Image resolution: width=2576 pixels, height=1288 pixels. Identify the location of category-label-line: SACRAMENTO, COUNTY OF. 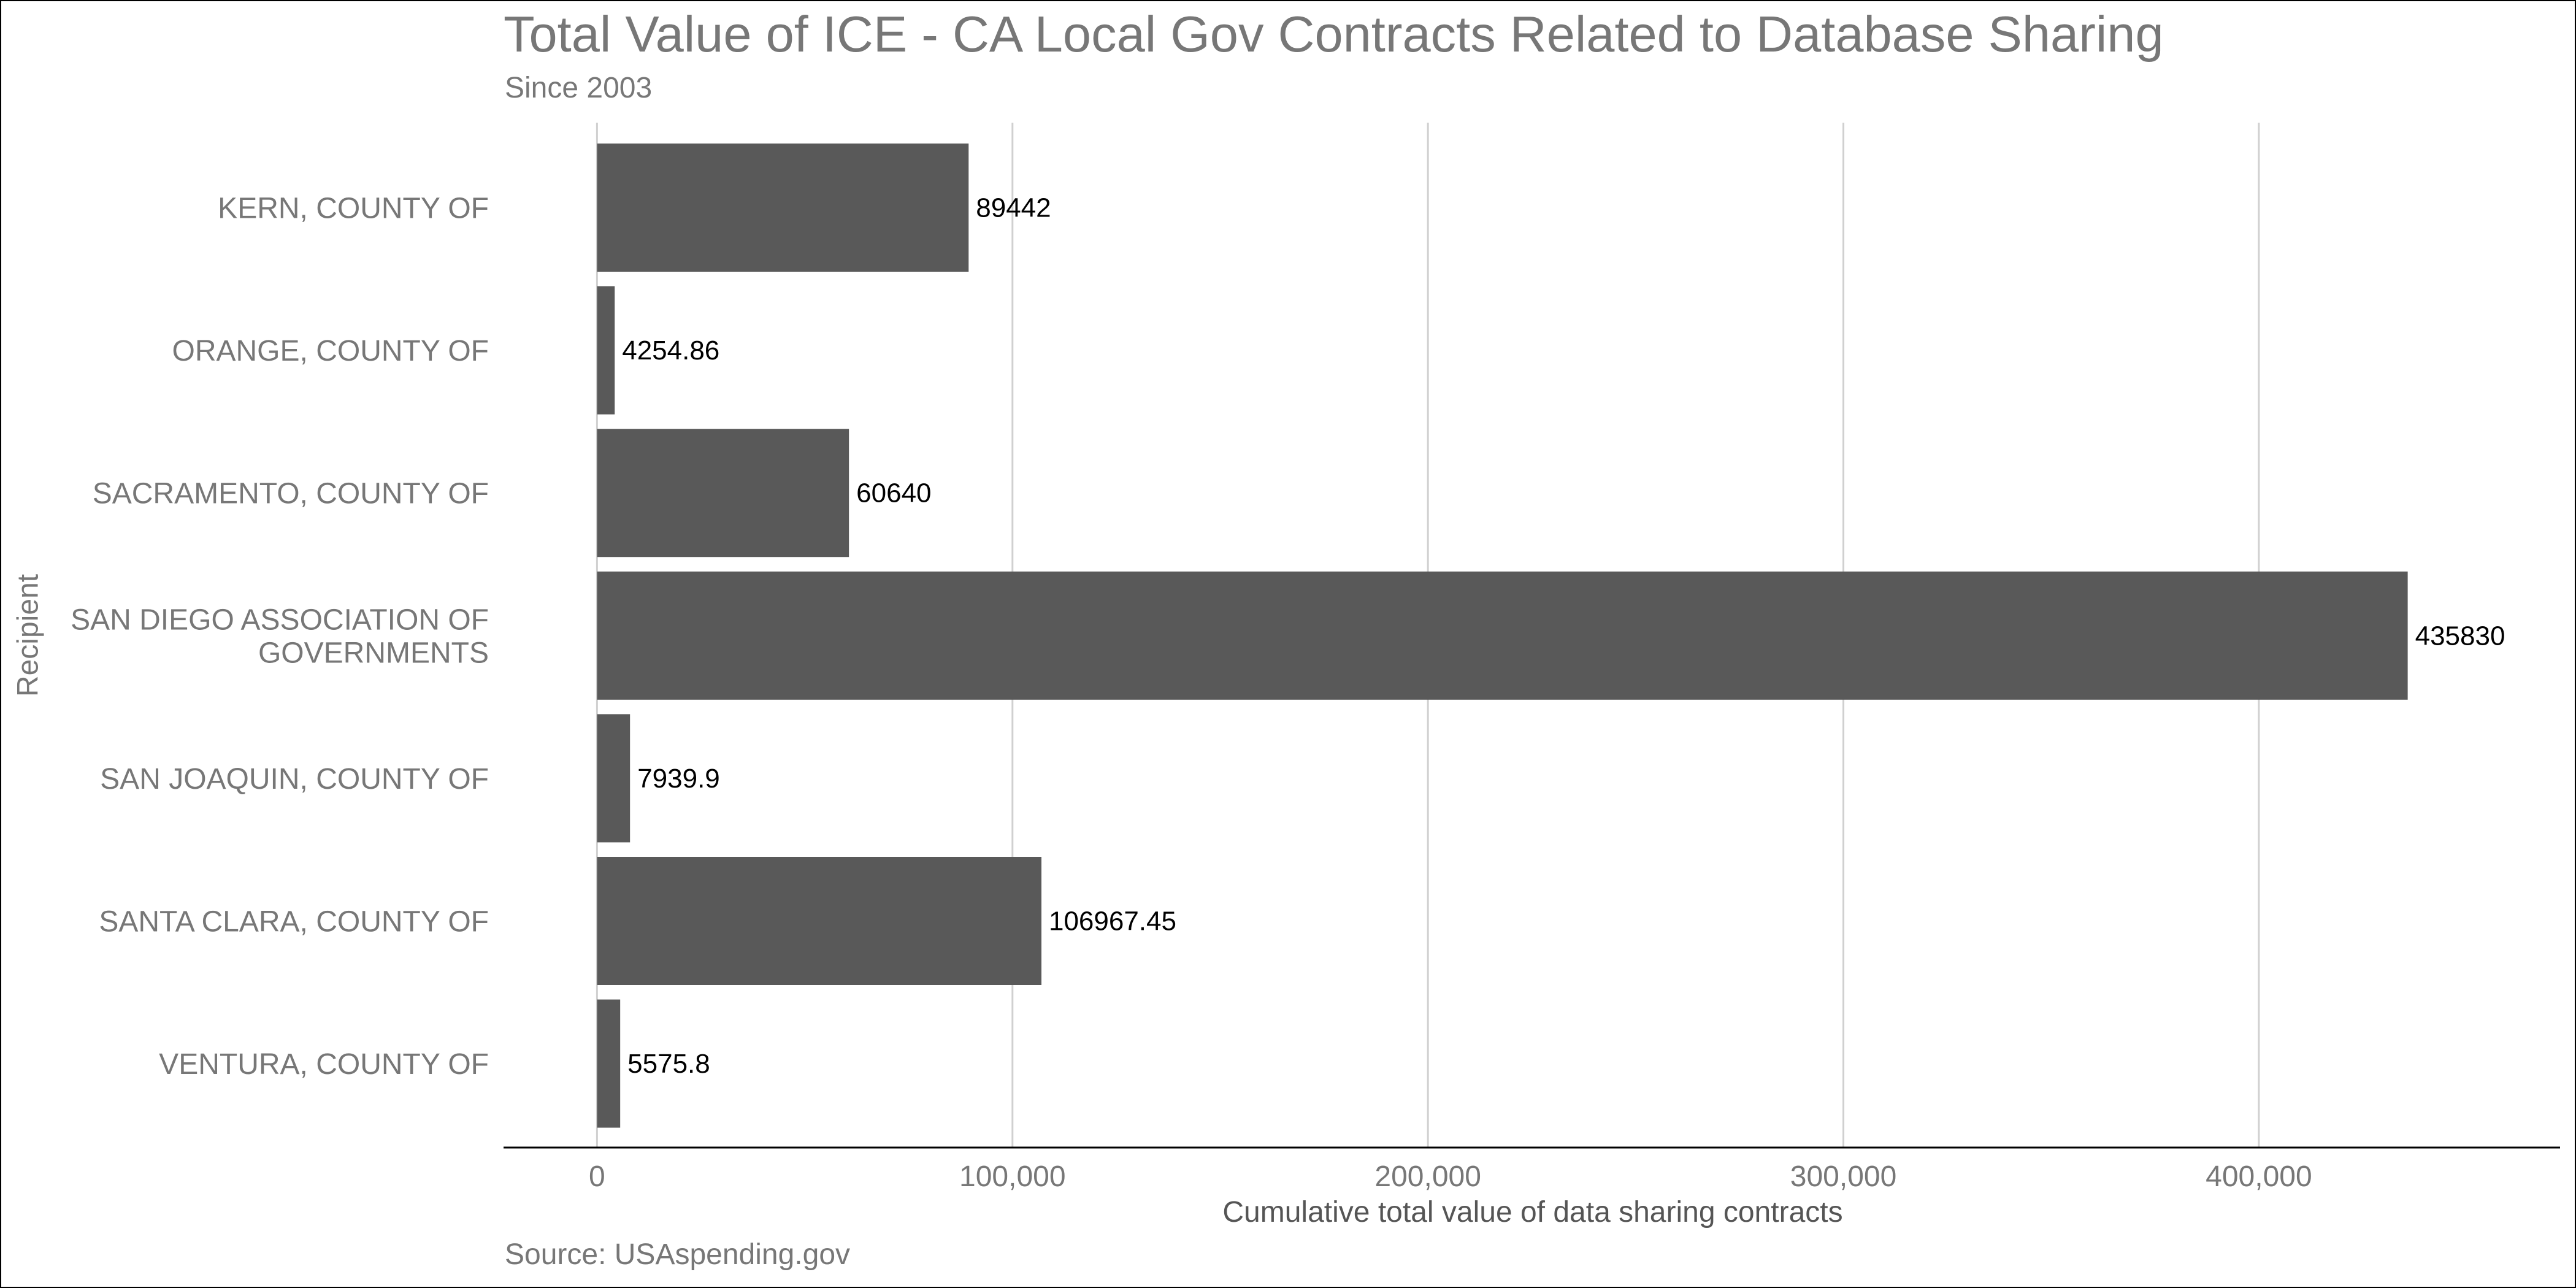
(291, 494).